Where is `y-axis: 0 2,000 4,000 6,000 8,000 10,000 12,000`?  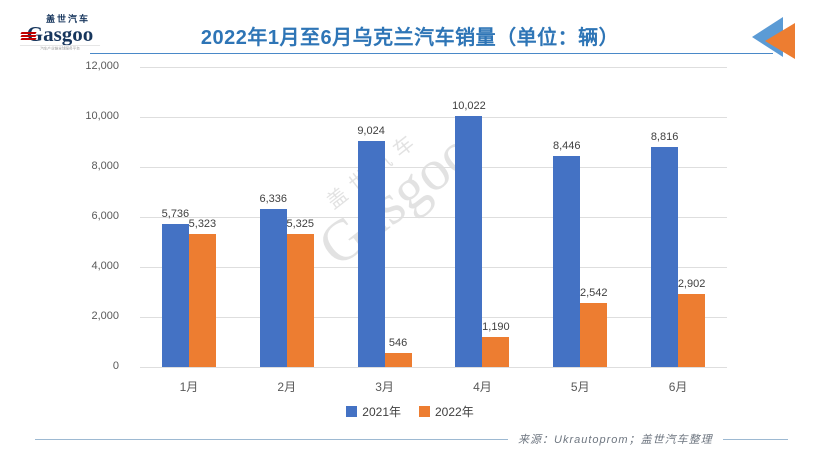
y-axis: 0 2,000 4,000 6,000 8,000 10,000 12,000 is located at coordinates (103, 216).